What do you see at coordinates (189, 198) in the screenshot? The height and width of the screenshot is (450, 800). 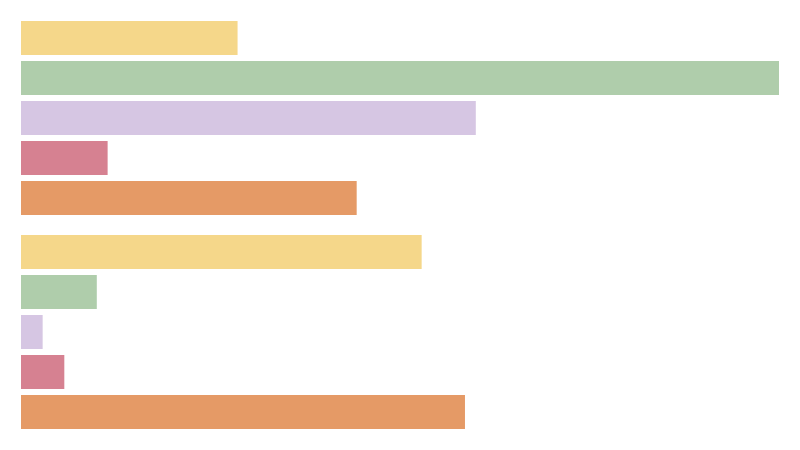 I see `bar-g1-b5` at bounding box center [189, 198].